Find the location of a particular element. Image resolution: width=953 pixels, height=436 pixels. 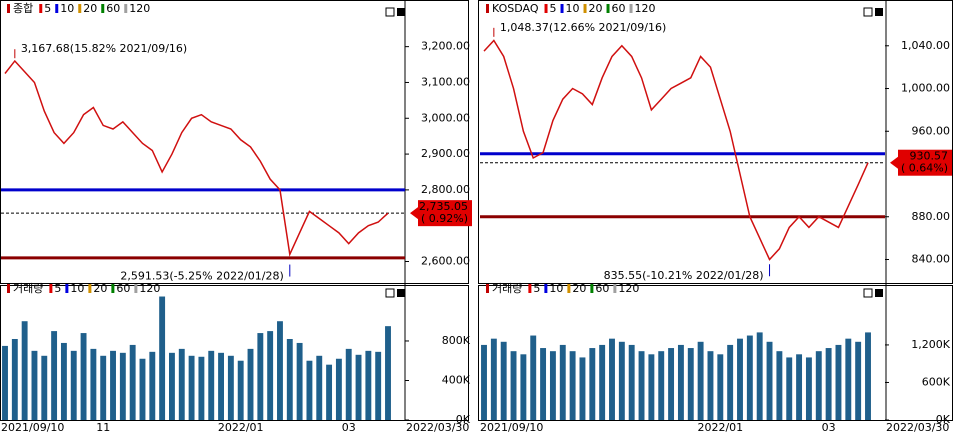

y-tick-label: 960.00 is located at coordinates (931, 130).